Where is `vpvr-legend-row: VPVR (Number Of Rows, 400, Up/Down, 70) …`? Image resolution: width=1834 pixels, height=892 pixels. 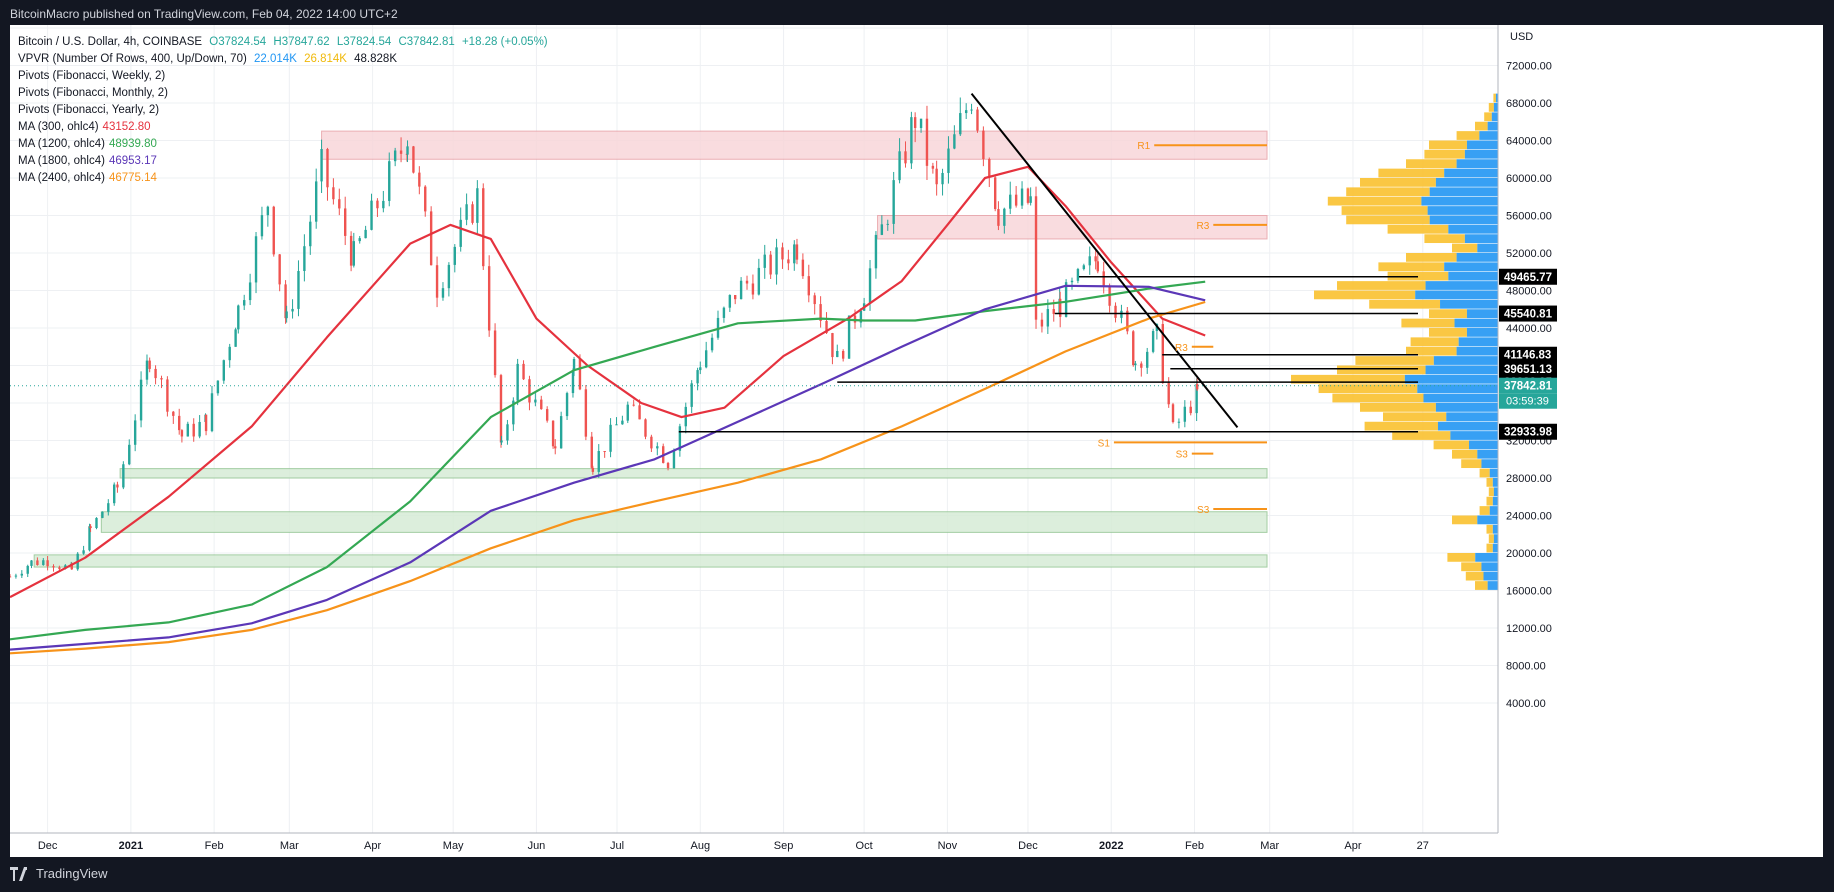
vpvr-legend-row: VPVR (Number Of Rows, 400, Up/Down, 70) … is located at coordinates (283, 59).